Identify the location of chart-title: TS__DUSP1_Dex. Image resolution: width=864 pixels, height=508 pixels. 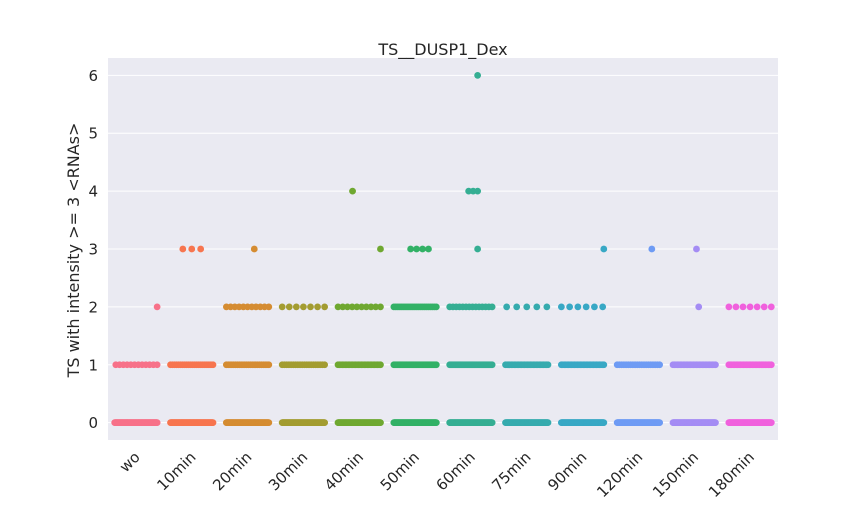
(442, 50).